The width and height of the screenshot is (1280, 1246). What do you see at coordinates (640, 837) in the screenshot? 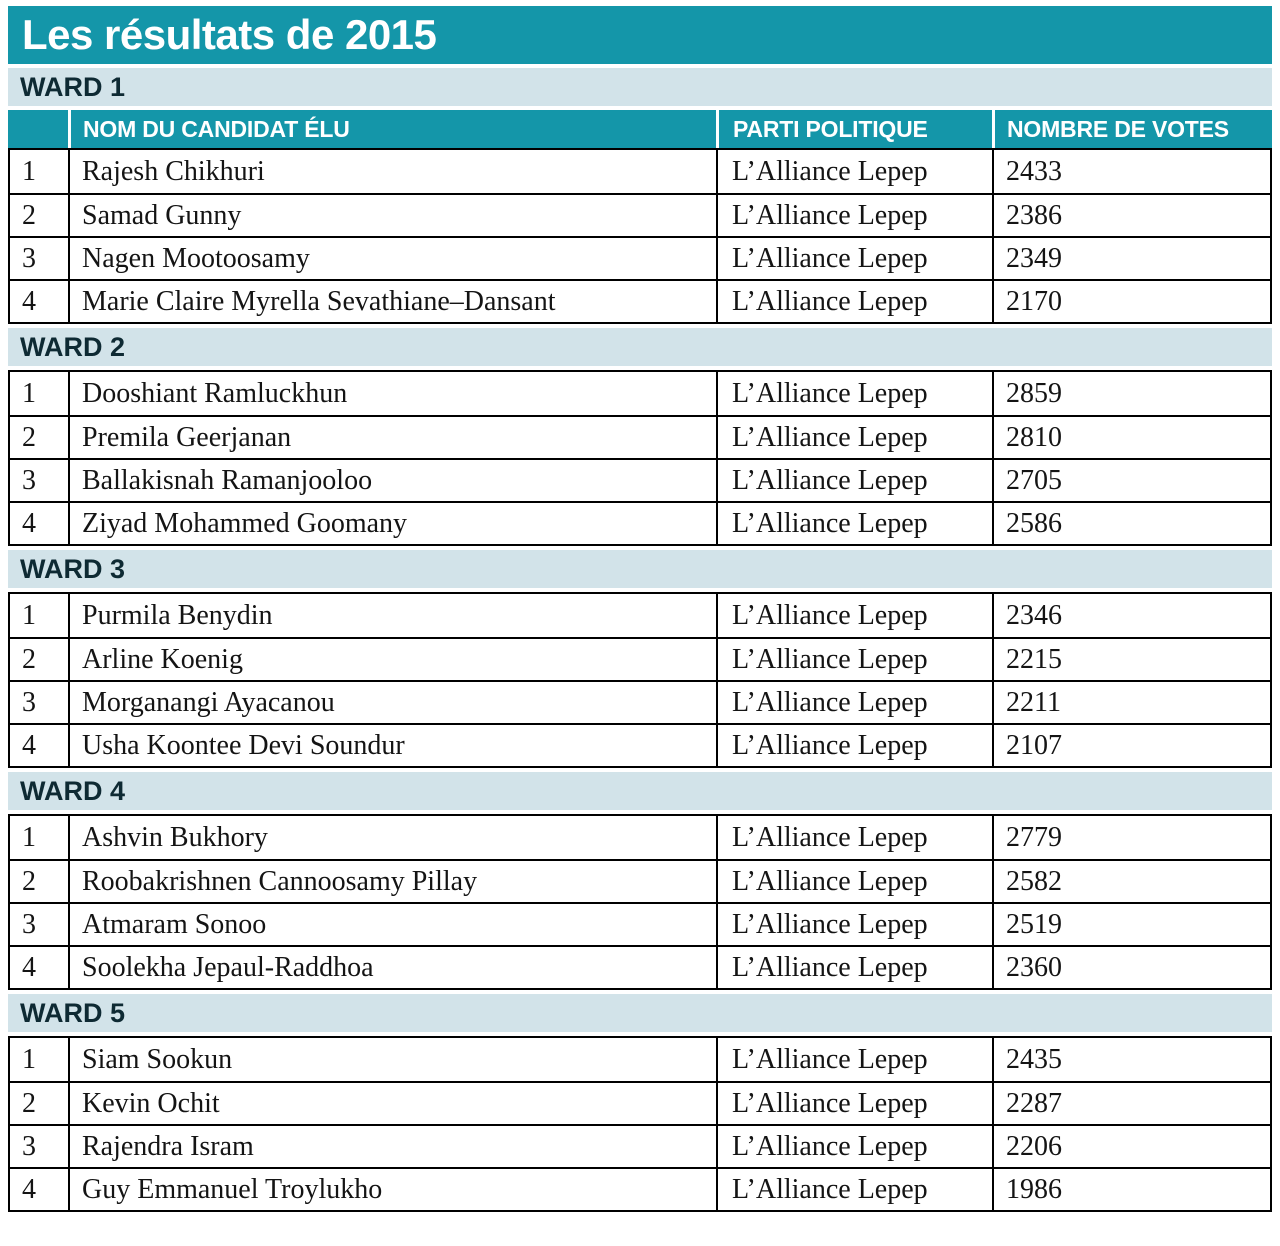
I see `table-row: 1 Ashvin Bukhory L’Alliance Lepep 2779` at bounding box center [640, 837].